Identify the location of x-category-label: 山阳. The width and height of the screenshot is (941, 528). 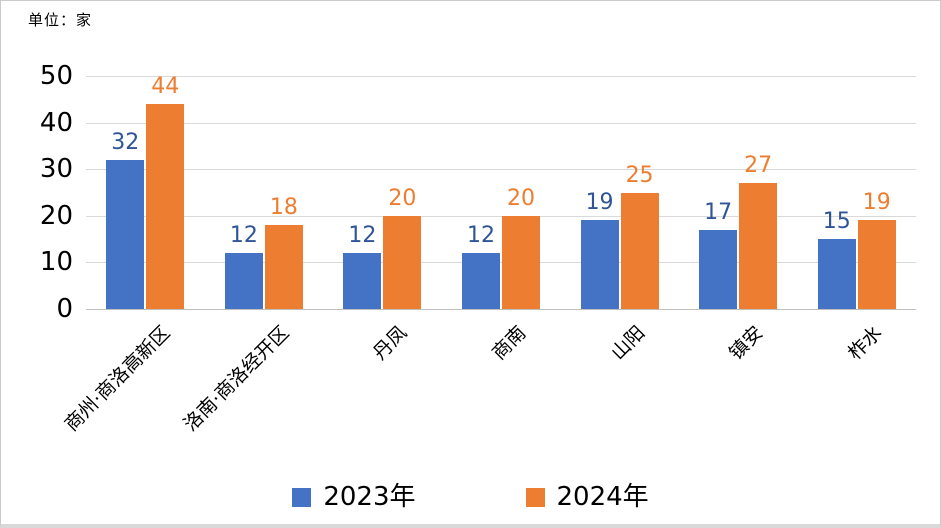
(627, 343).